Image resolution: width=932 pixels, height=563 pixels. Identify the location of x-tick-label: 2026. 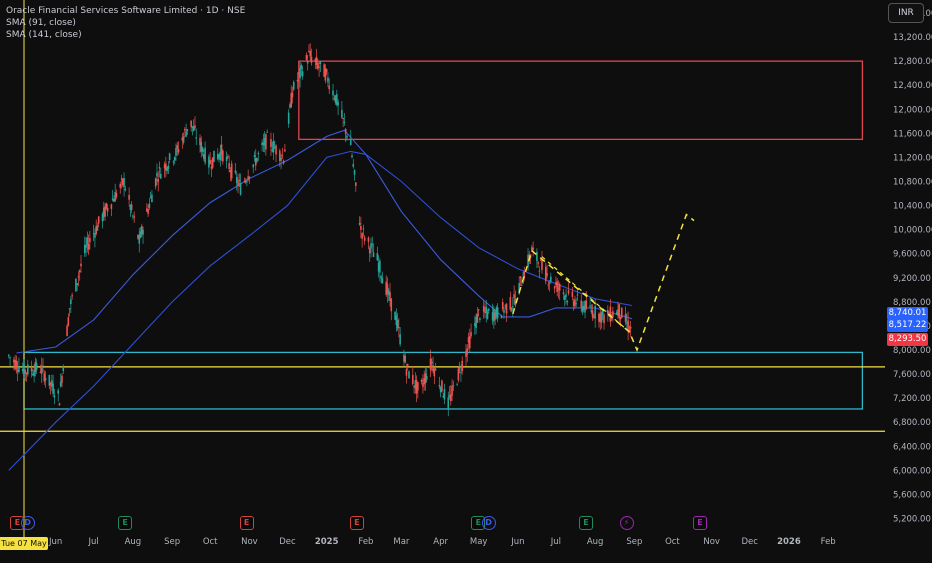
(789, 542).